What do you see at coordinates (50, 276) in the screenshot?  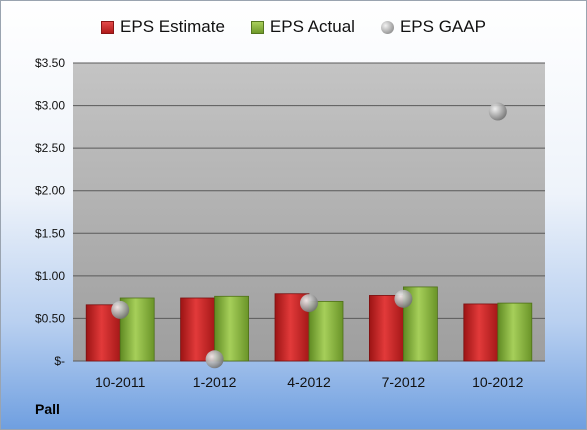 I see `y-tick-label: $1.00` at bounding box center [50, 276].